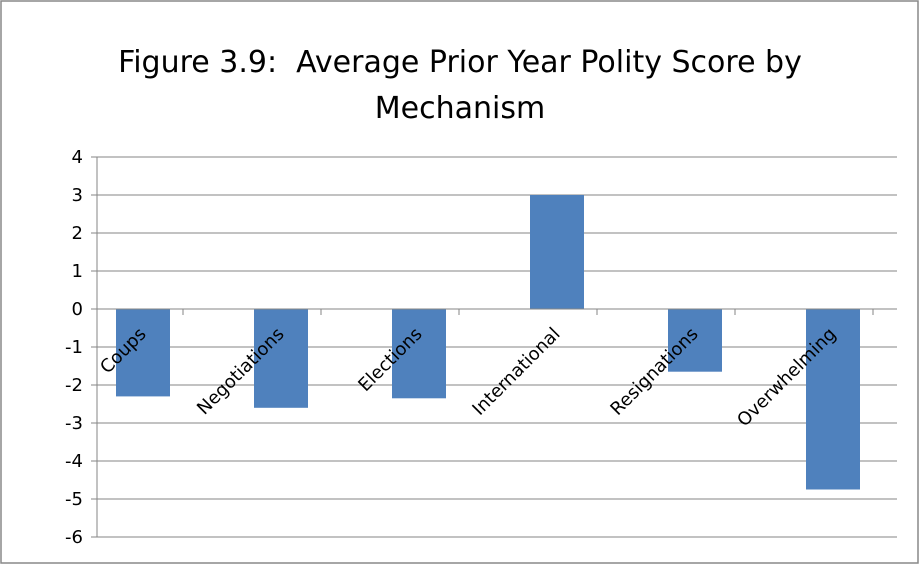 This screenshot has width=920, height=565. What do you see at coordinates (77, 309) in the screenshot?
I see `y-tick-label: 0` at bounding box center [77, 309].